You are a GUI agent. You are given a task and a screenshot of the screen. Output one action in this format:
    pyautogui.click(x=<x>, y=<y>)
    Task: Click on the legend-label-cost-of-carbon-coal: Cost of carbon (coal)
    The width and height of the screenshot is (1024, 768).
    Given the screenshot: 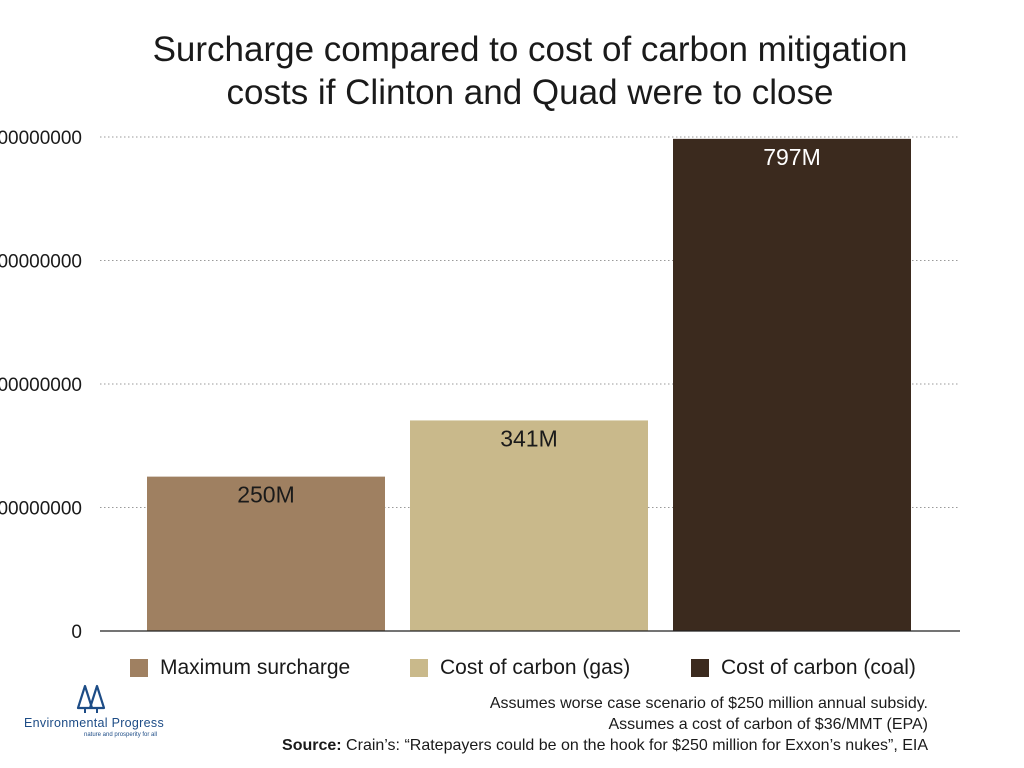 What is the action you would take?
    pyautogui.click(x=818, y=667)
    